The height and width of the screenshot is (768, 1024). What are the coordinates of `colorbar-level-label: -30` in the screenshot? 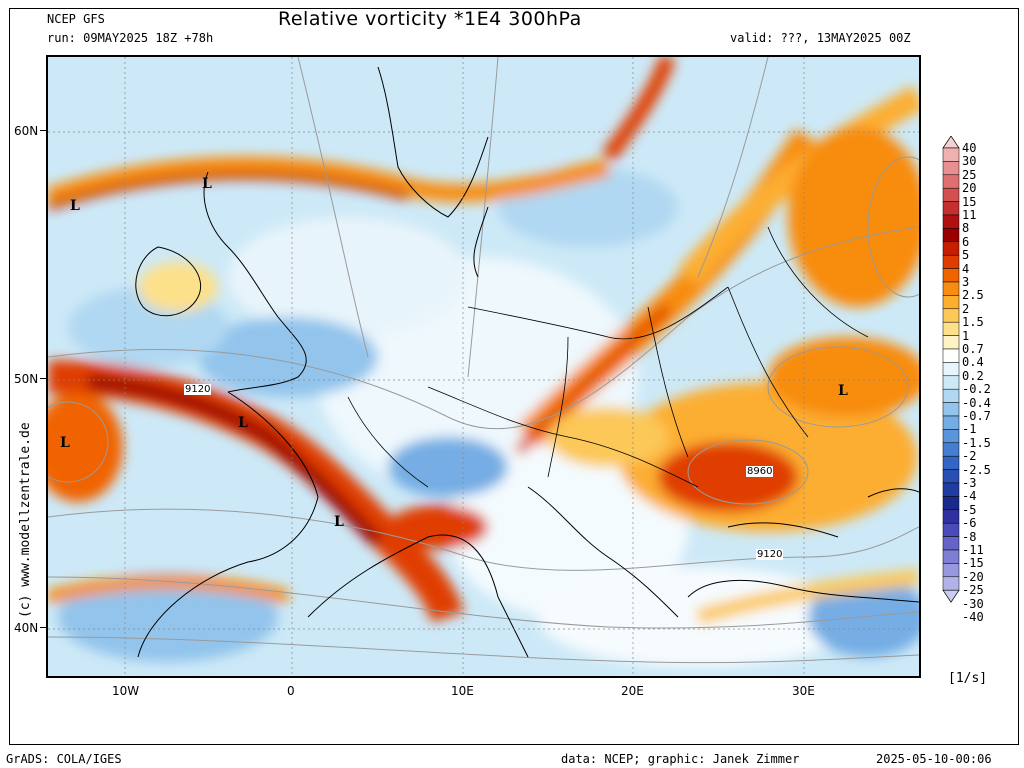 It's located at (973, 603).